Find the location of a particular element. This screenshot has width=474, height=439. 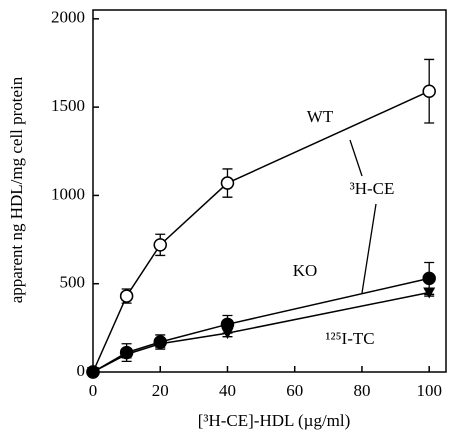

y-tick-label: 0 is located at coordinates (81, 370).